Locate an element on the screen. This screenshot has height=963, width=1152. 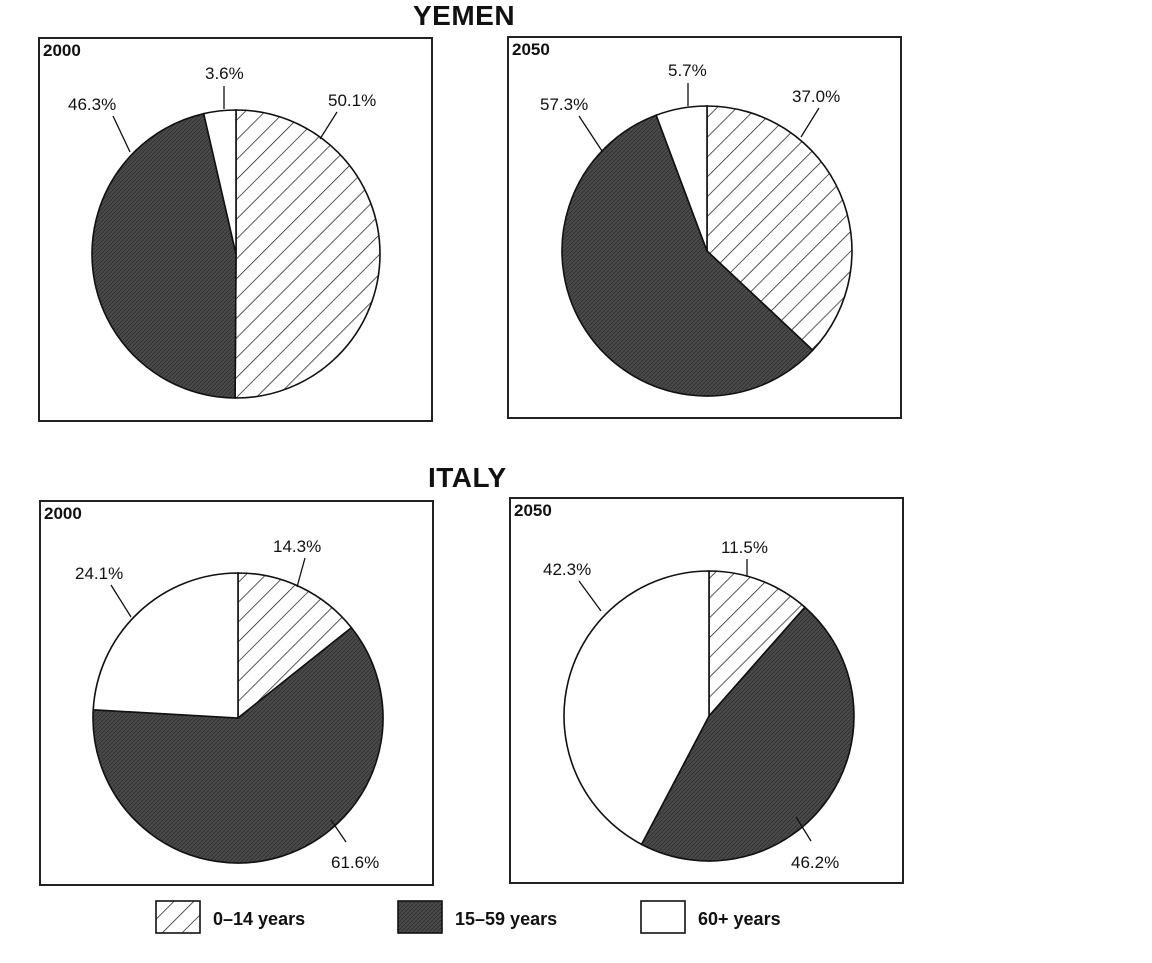
pie-panel-yemen-2000: 2000 50.1% 46.3% 3.6% is located at coordinates (235, 229).